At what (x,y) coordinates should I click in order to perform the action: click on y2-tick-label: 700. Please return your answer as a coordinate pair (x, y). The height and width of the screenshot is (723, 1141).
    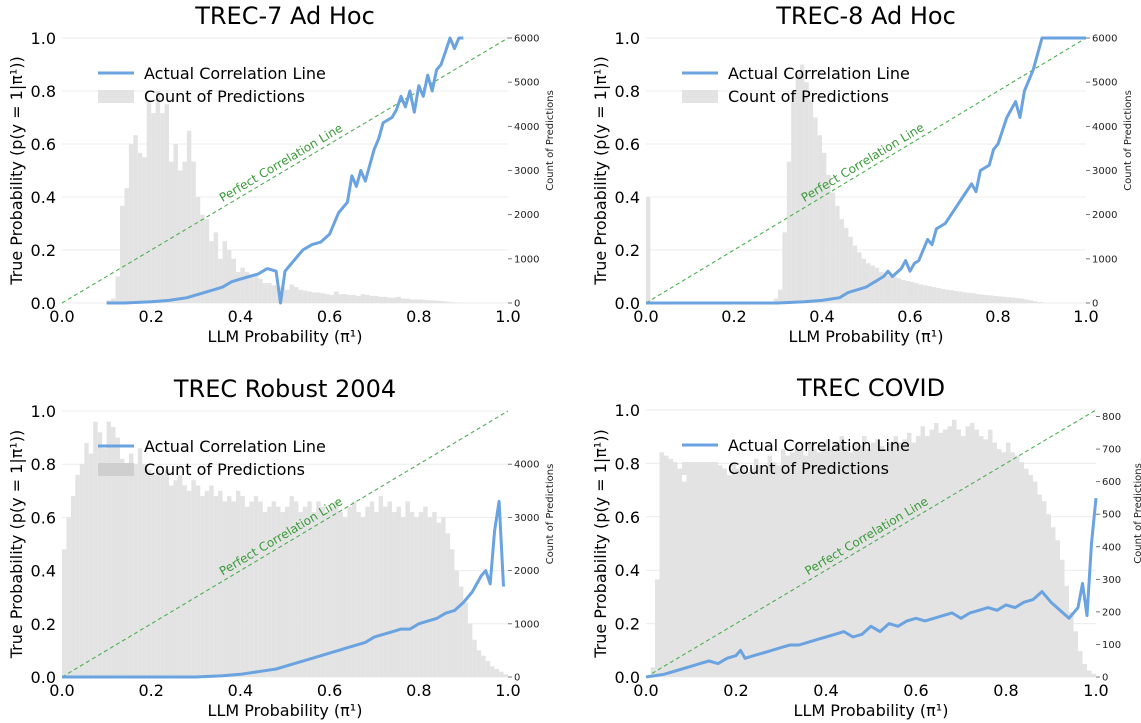
    Looking at the image, I should click on (1111, 450).